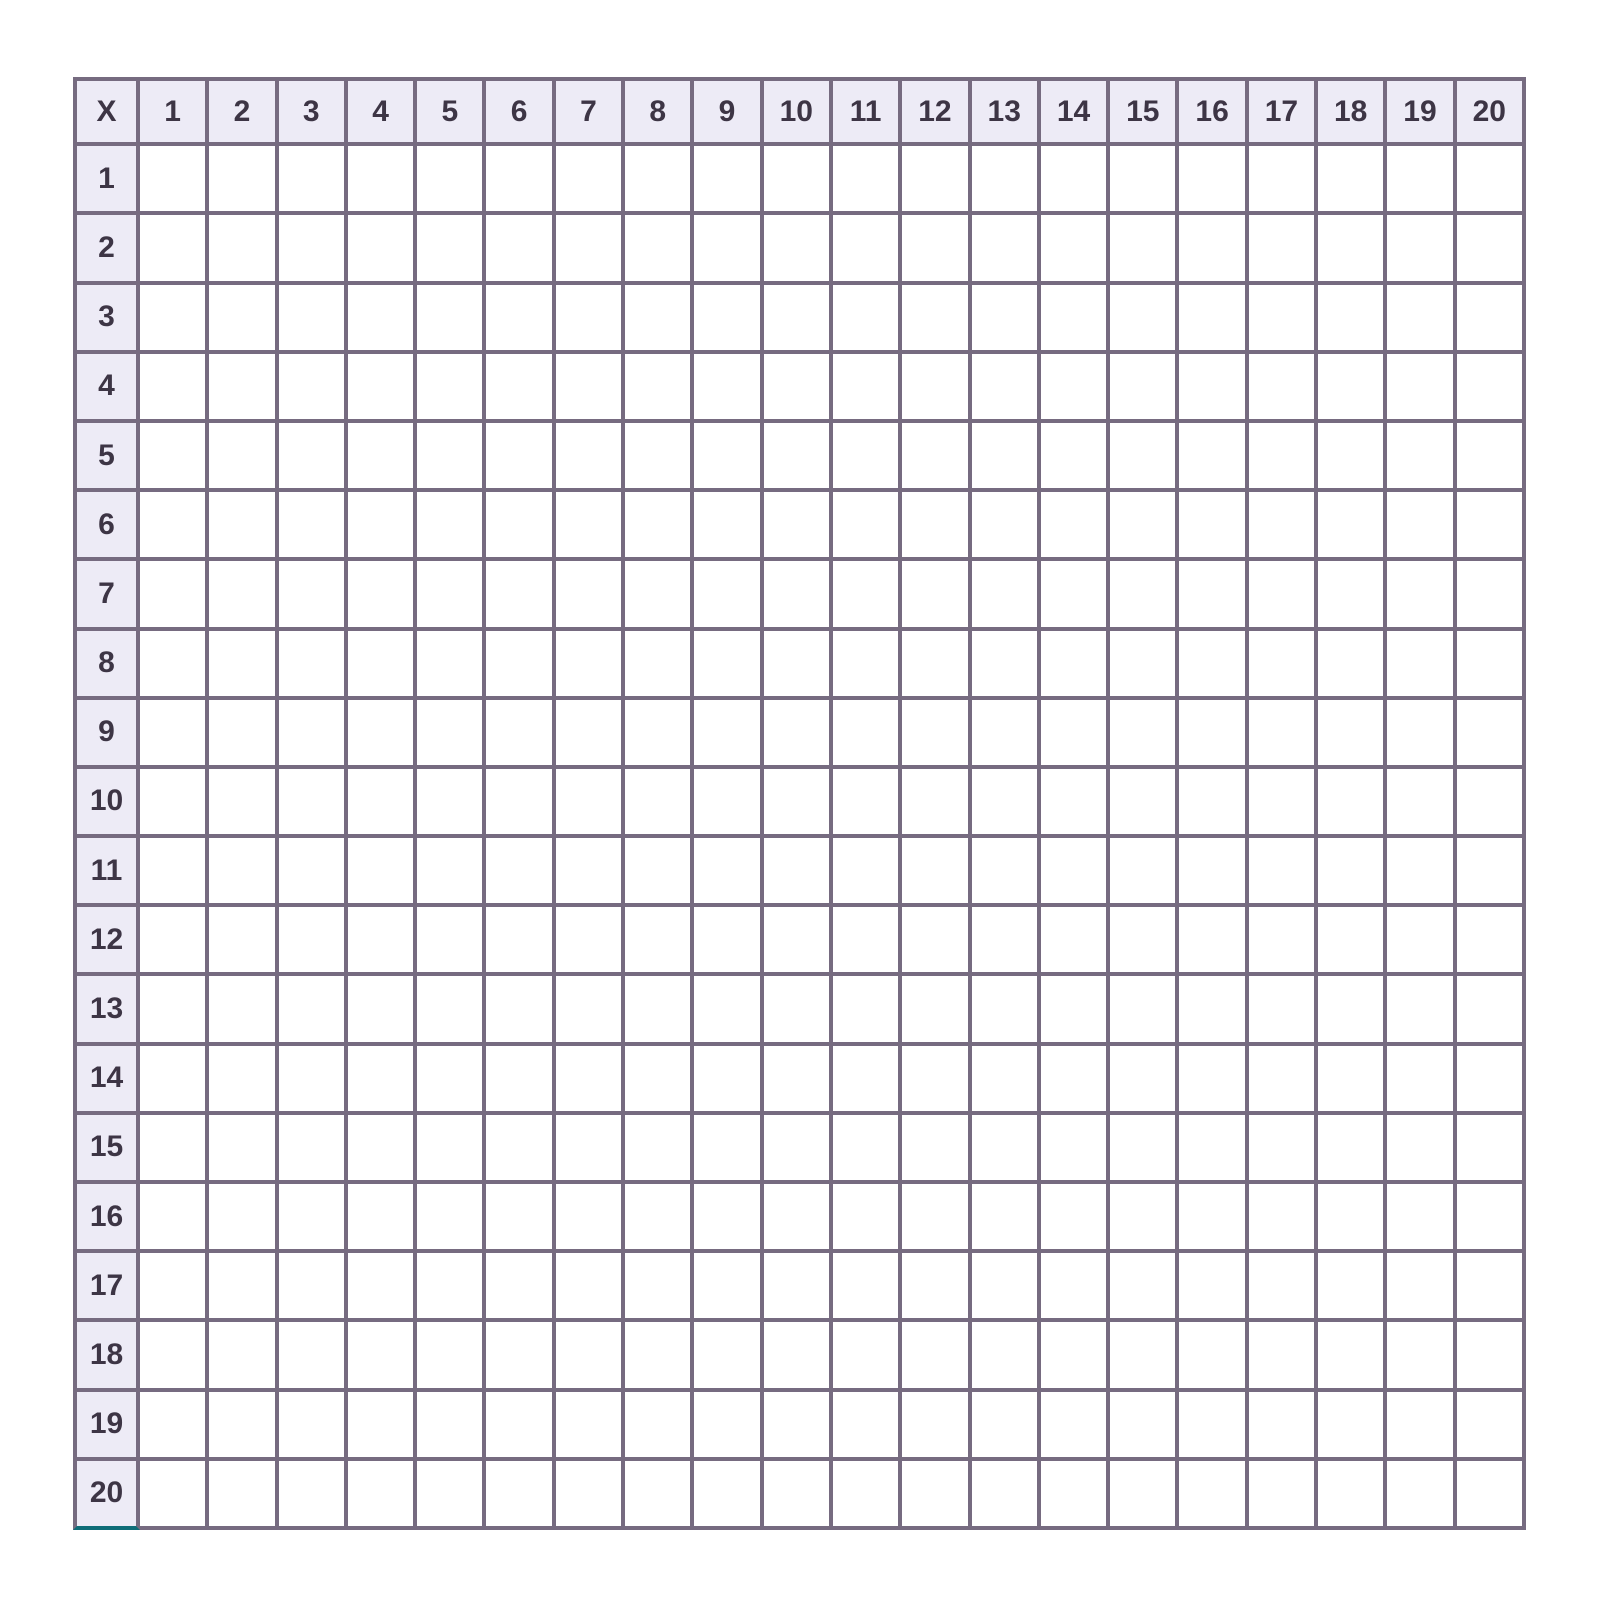 This screenshot has height=1600, width=1600. Describe the element at coordinates (1491, 388) in the screenshot. I see `grid-cell-4x20` at that location.